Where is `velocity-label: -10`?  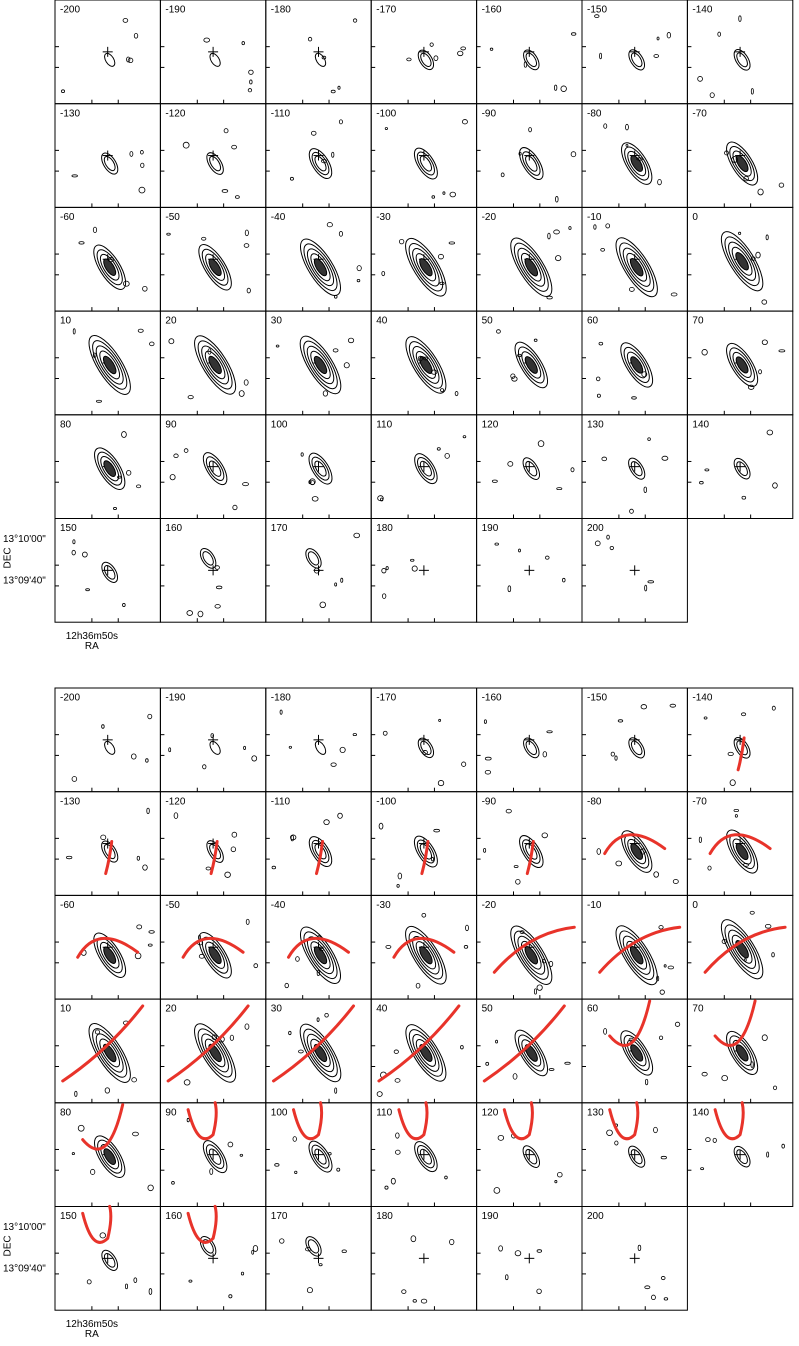
velocity-label: -10 is located at coordinates (594, 905).